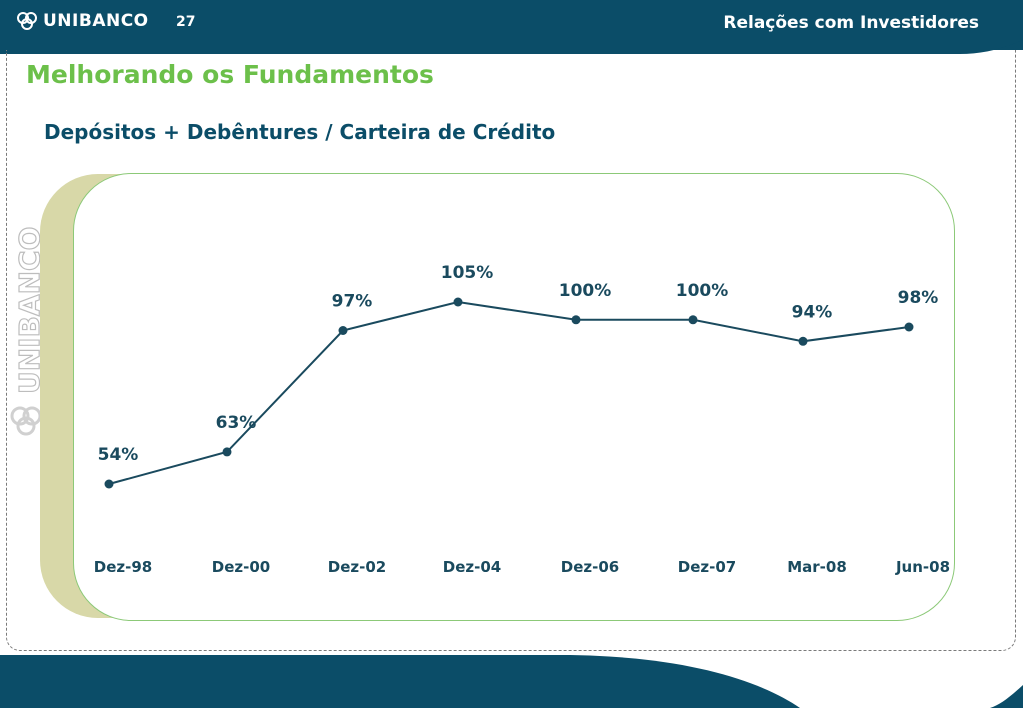  What do you see at coordinates (590, 567) in the screenshot?
I see `x-tick-label: Dez-06` at bounding box center [590, 567].